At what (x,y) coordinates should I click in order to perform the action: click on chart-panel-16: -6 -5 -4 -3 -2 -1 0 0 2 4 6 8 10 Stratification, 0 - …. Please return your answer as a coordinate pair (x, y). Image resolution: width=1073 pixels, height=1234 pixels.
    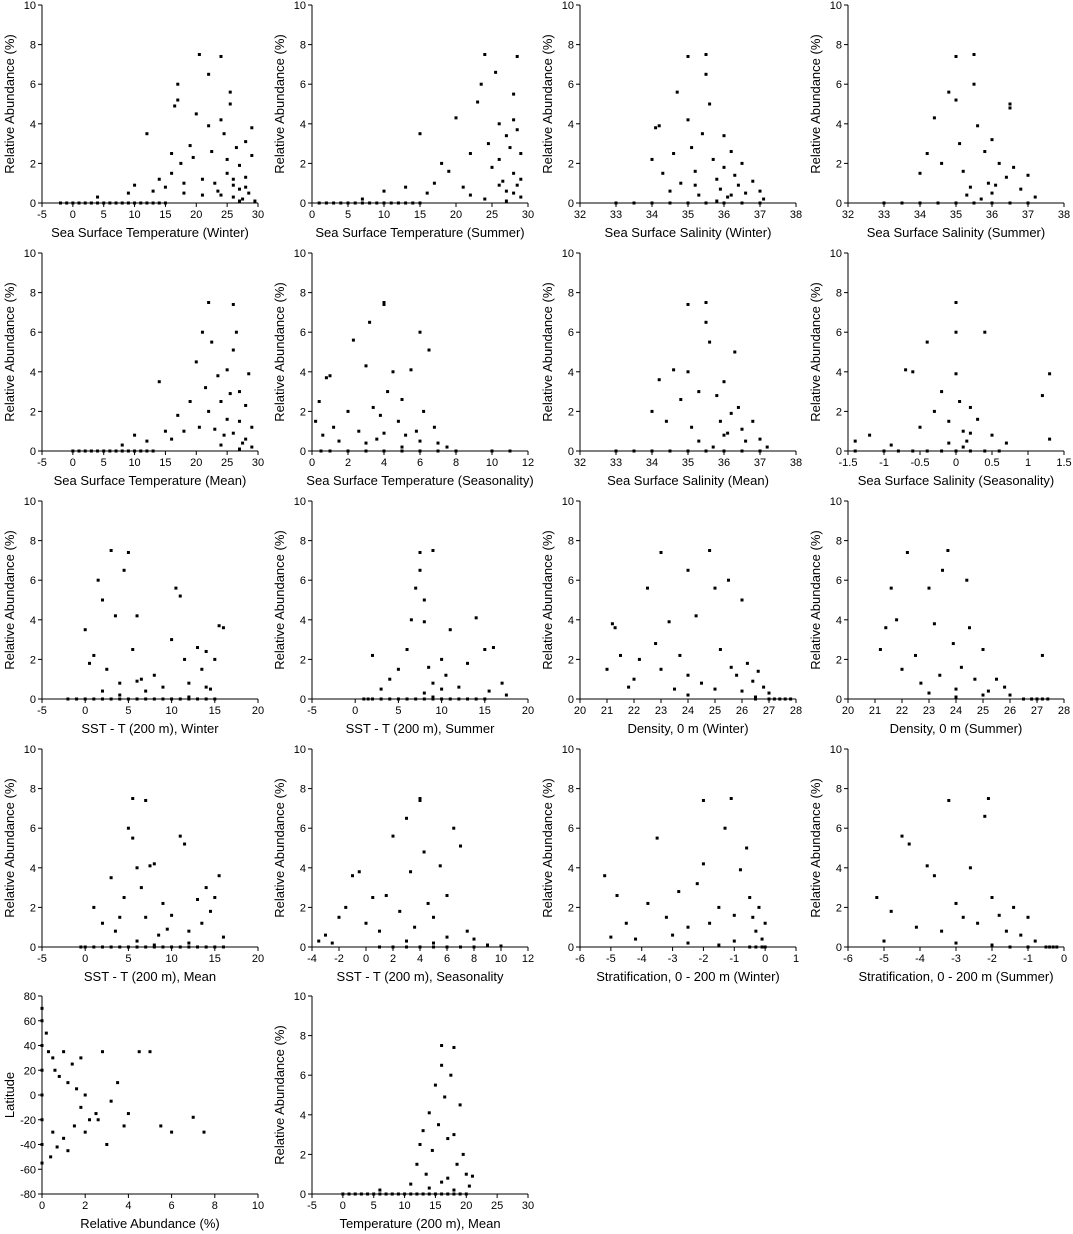
    Looking at the image, I should click on (937, 864).